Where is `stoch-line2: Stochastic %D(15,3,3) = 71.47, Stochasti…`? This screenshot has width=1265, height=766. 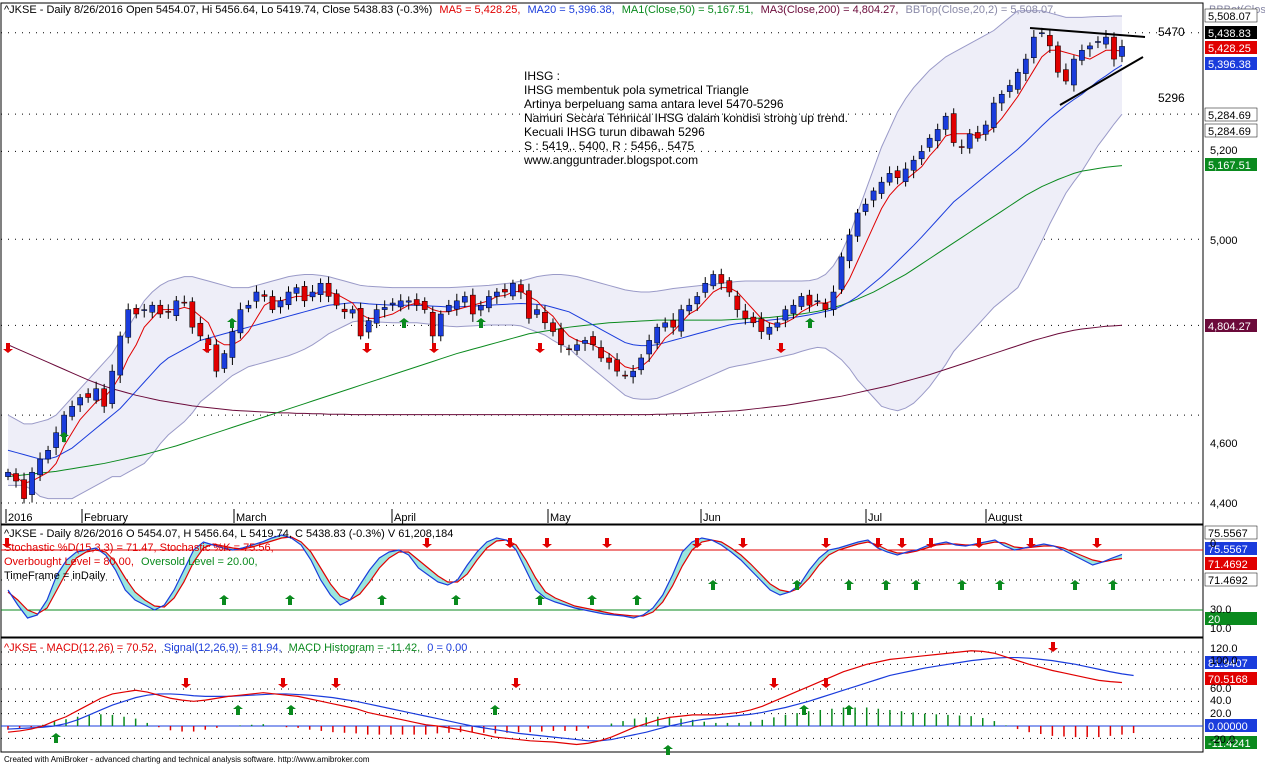 stoch-line2: Stochastic %D(15,3,3) = 71.47, Stochasti… is located at coordinates (139, 548).